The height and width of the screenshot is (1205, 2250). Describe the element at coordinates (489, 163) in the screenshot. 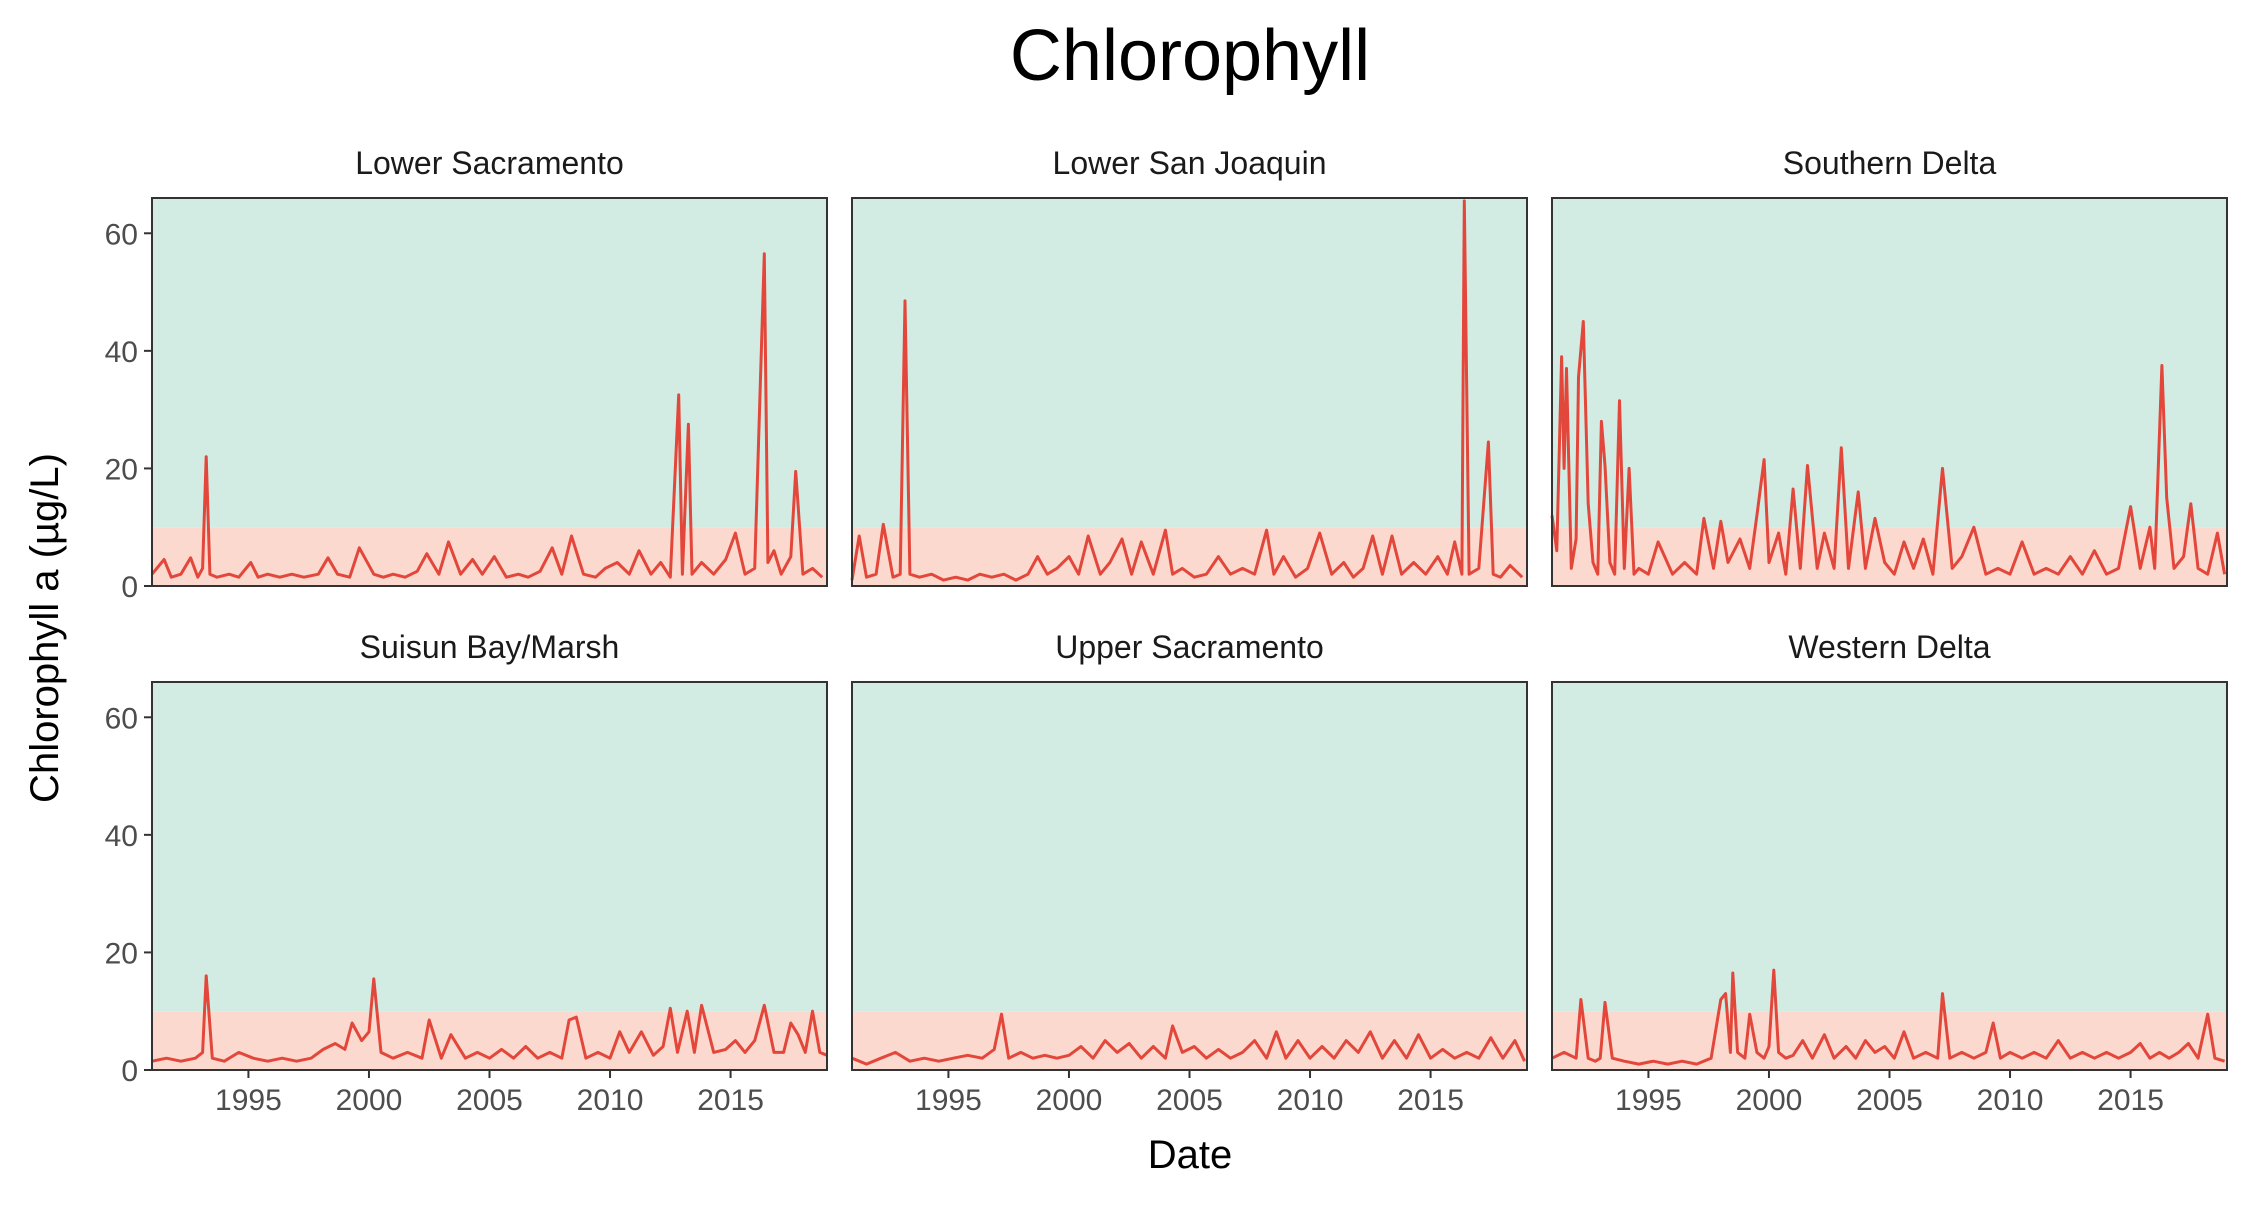

I see `facet-strip-label: Lower Sacramento` at that location.